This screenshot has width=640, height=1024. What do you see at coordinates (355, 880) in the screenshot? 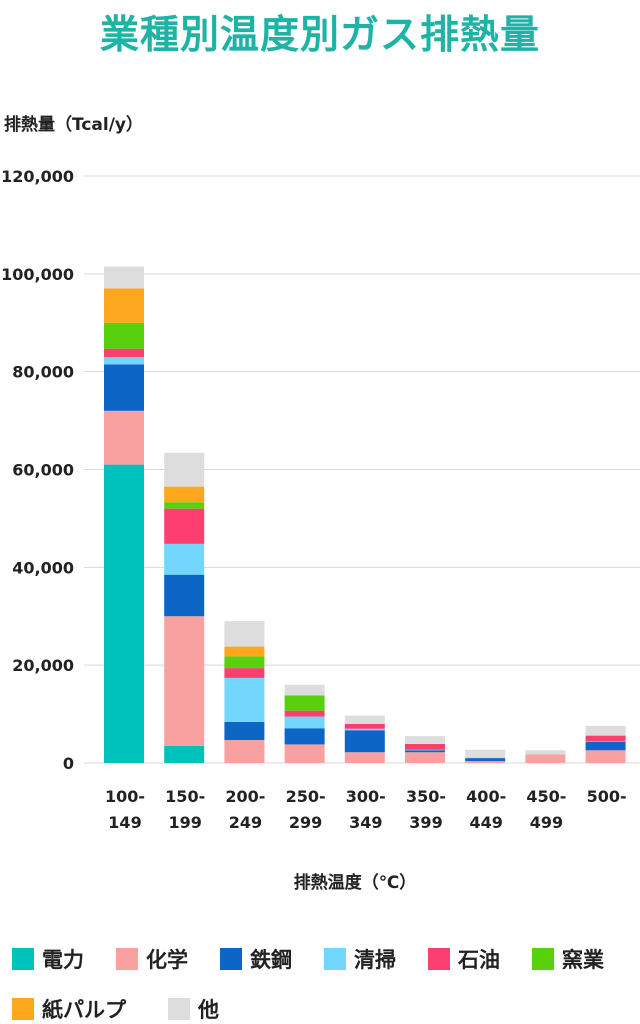
I see `x-axis-label: 排熱温度（℃）` at bounding box center [355, 880].